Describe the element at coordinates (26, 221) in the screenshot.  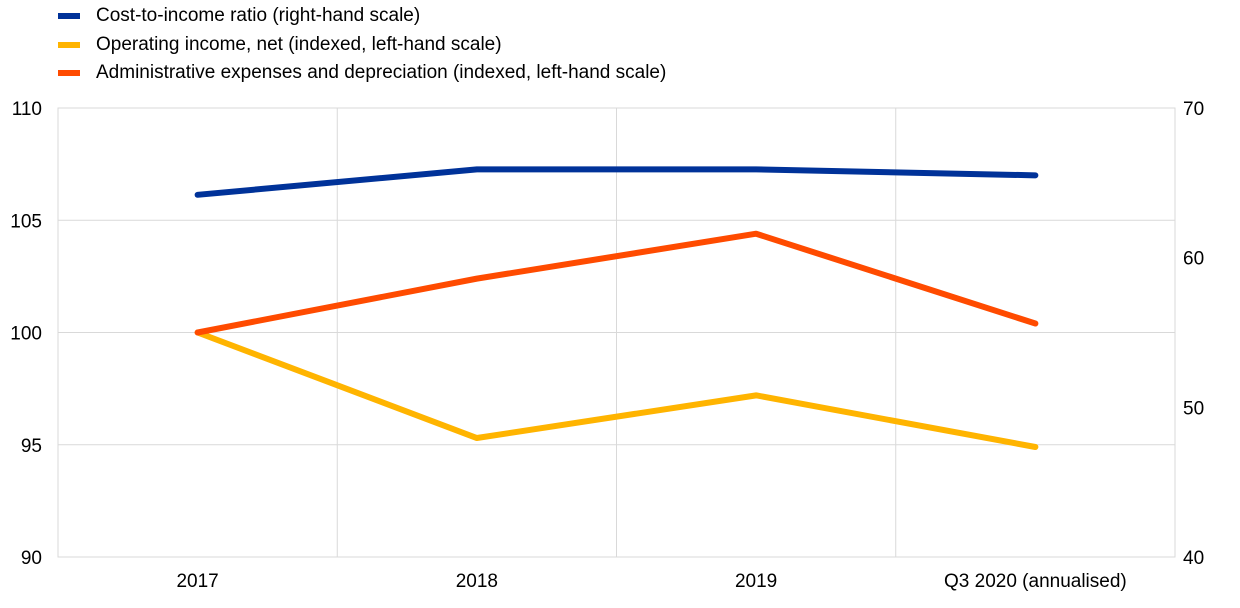
I see `y-left-tick-label: 105` at that location.